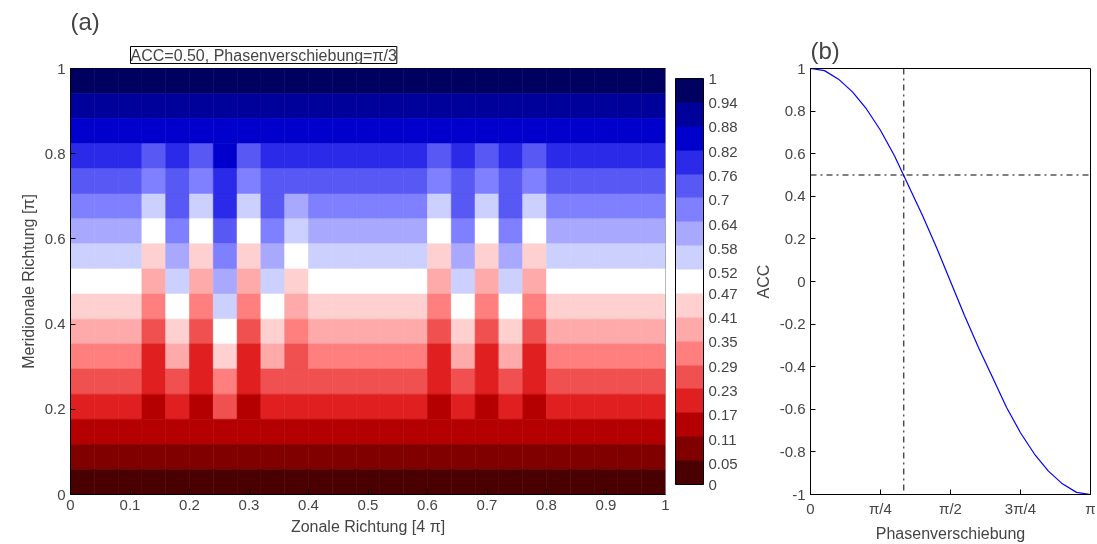  What do you see at coordinates (723, 318) in the screenshot?
I see `color-bar-label: 0.41` at bounding box center [723, 318].